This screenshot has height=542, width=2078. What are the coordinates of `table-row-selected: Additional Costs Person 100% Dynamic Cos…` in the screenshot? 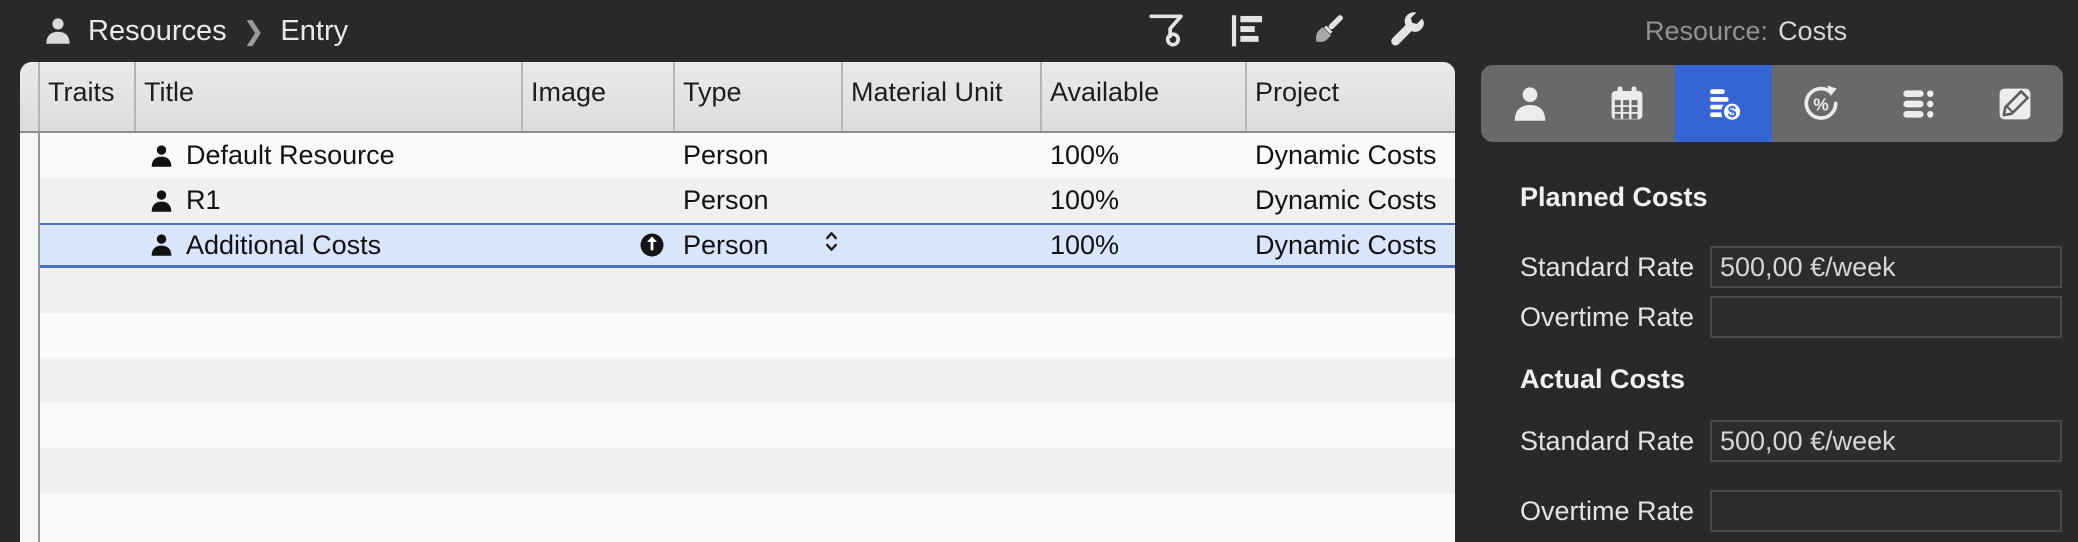 It's located at (737, 245).